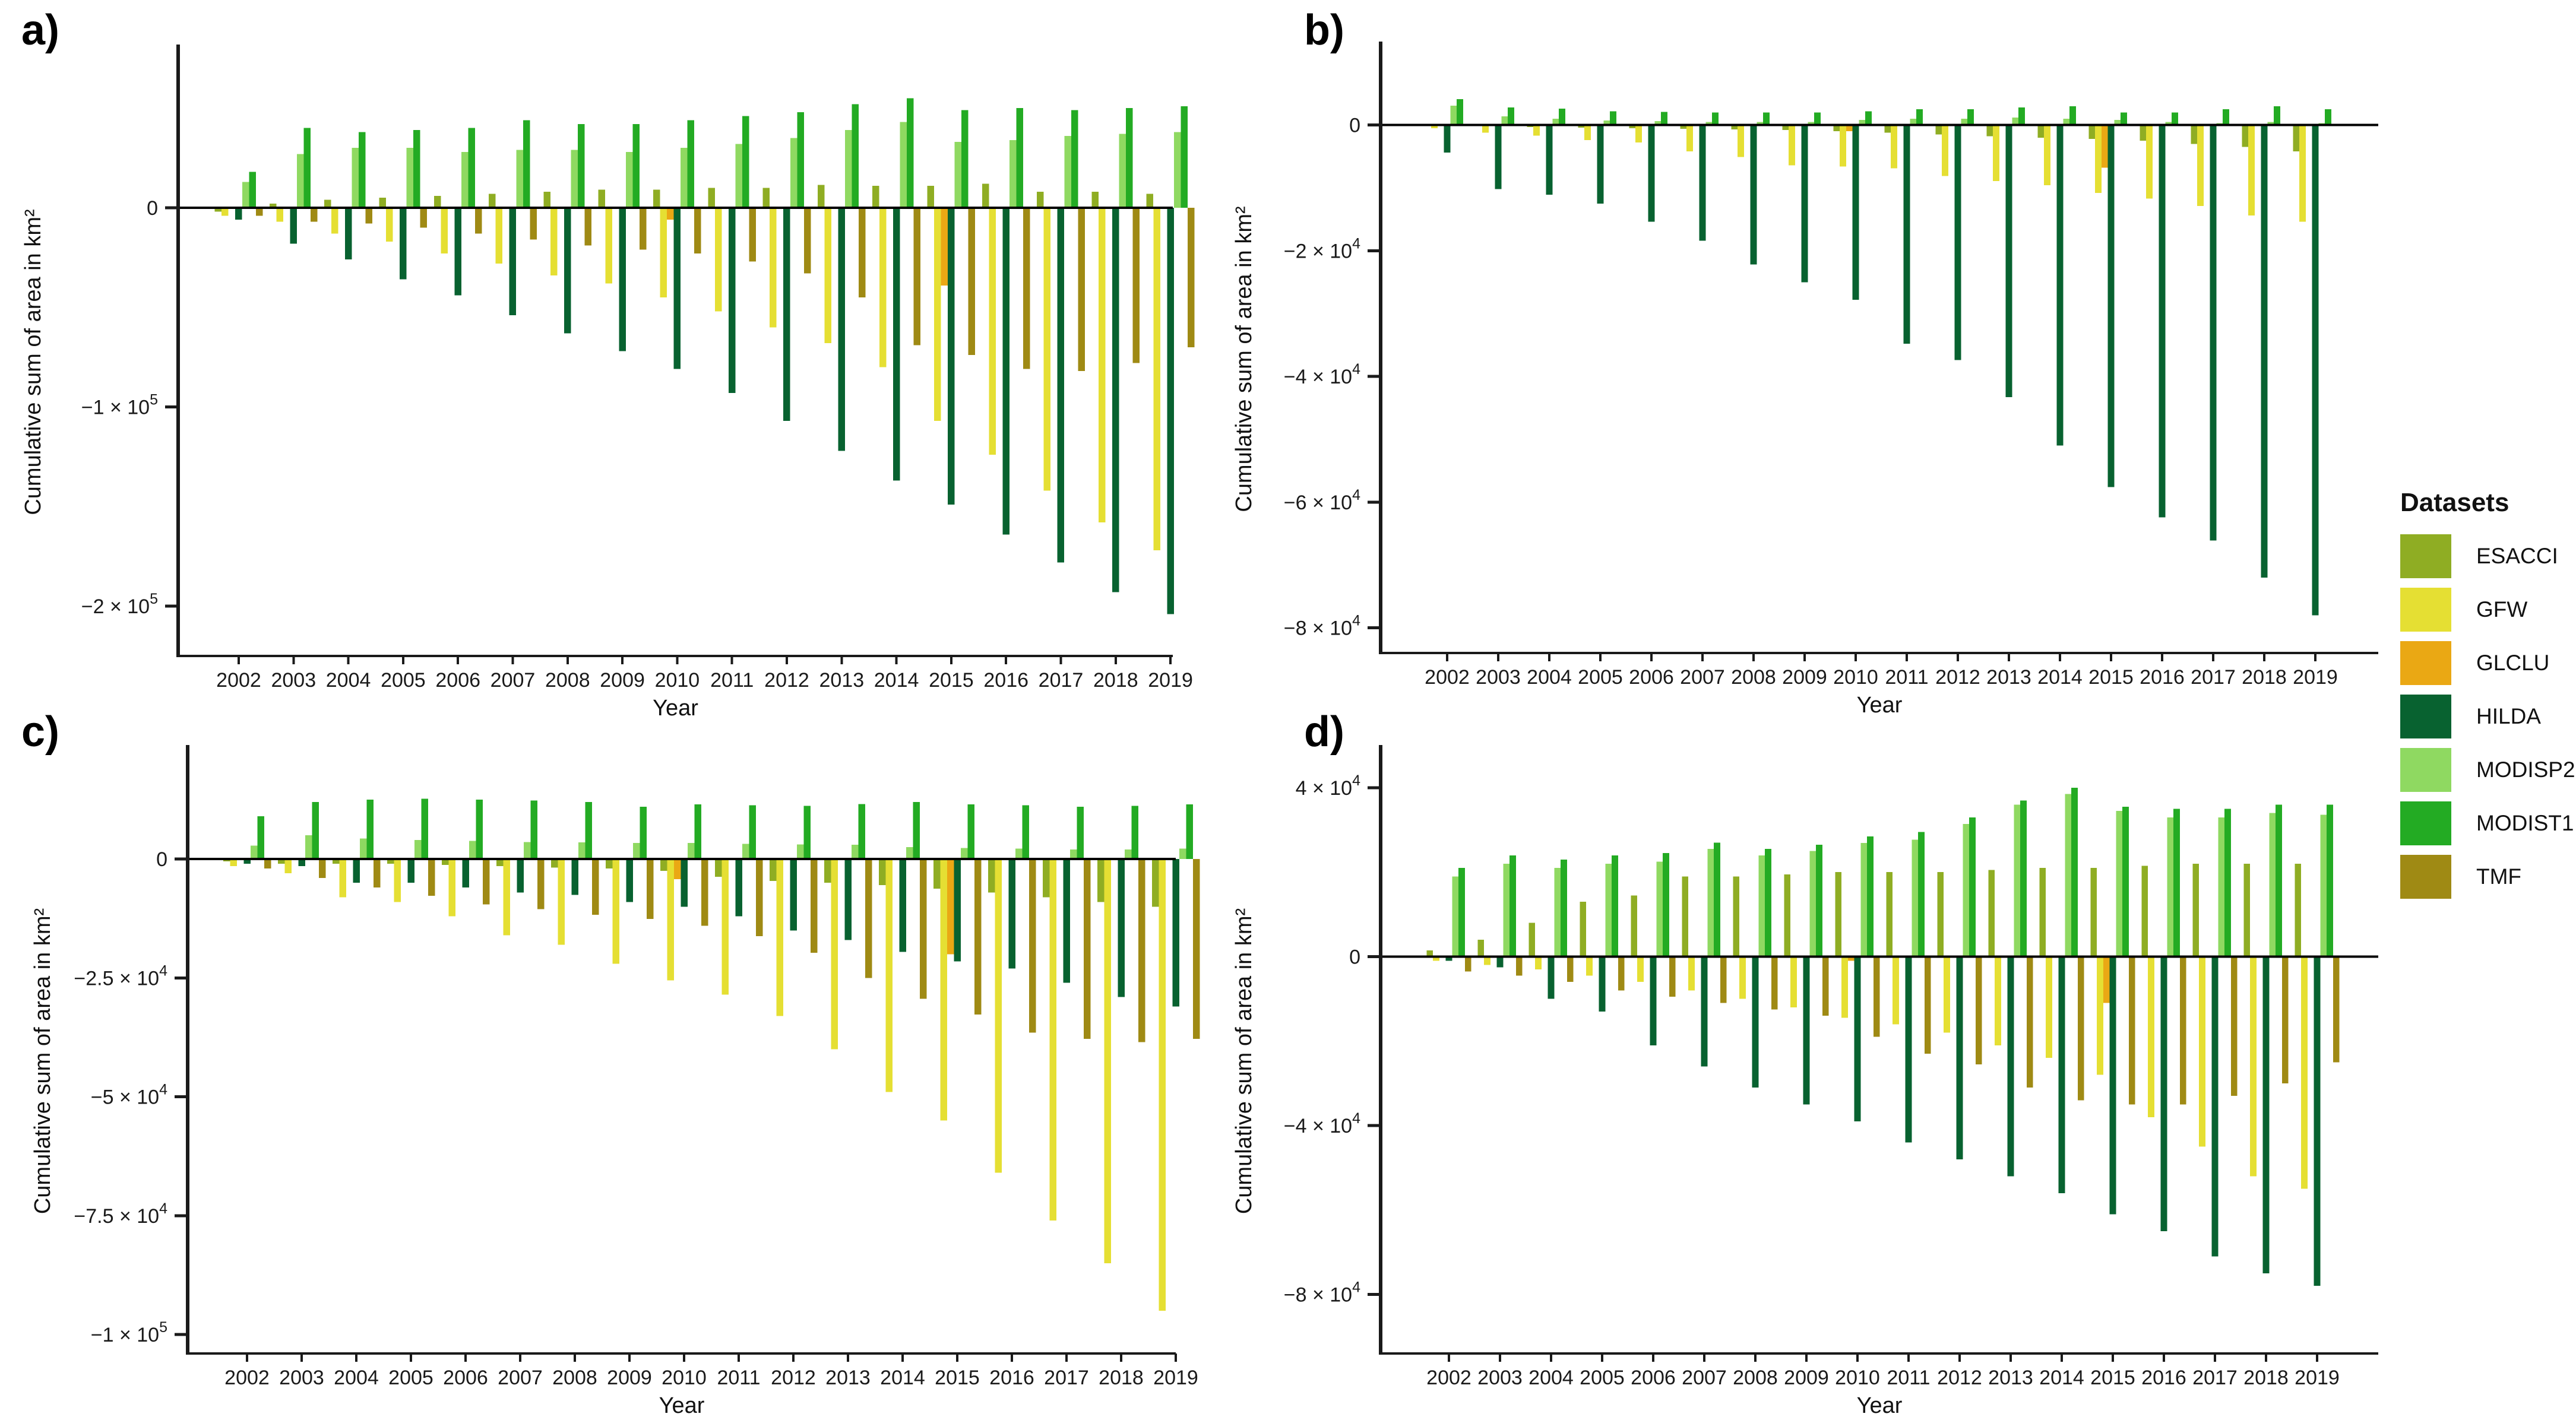  What do you see at coordinates (40, 732) in the screenshot?
I see `panel-letter-c: c)` at bounding box center [40, 732].